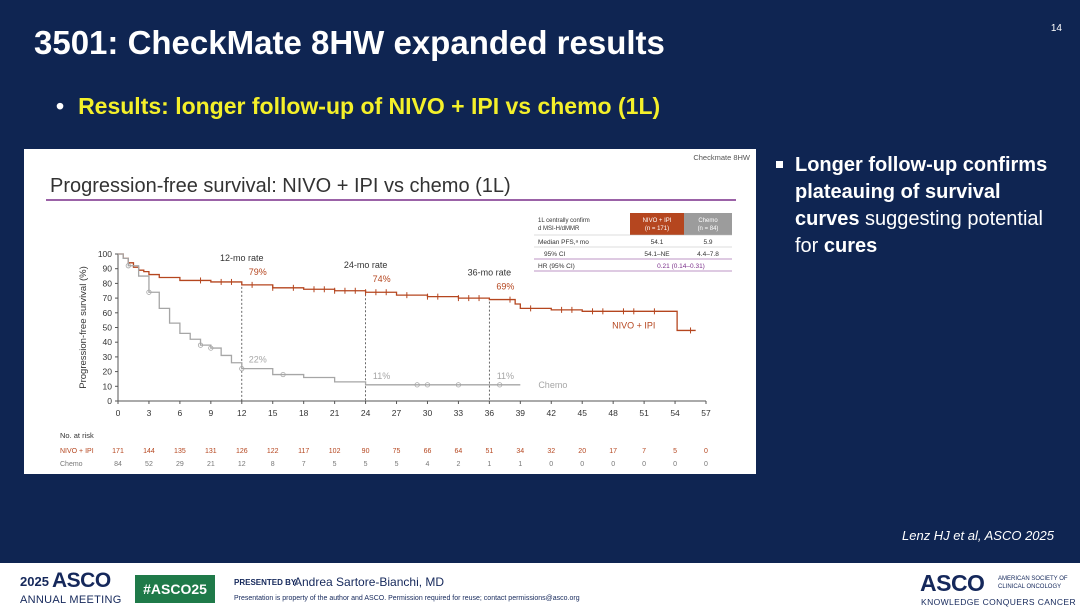  I want to click on hashtag-badge: #ASCO25, so click(175, 589).